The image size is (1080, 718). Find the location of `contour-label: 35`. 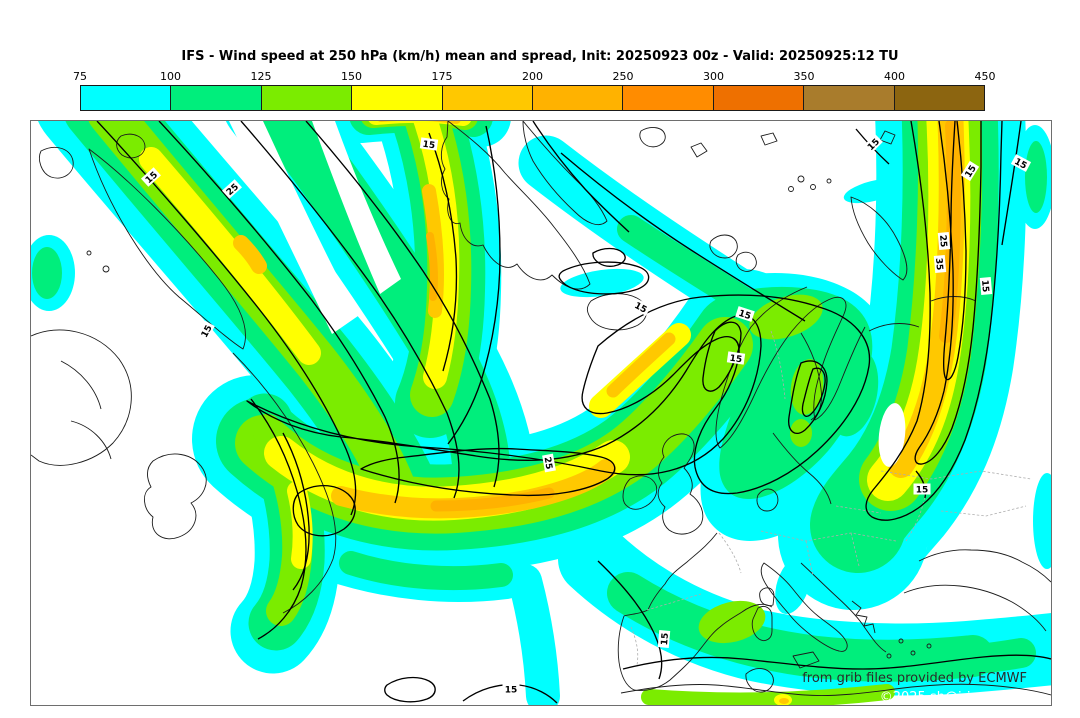

contour-label: 35 is located at coordinates (940, 264).